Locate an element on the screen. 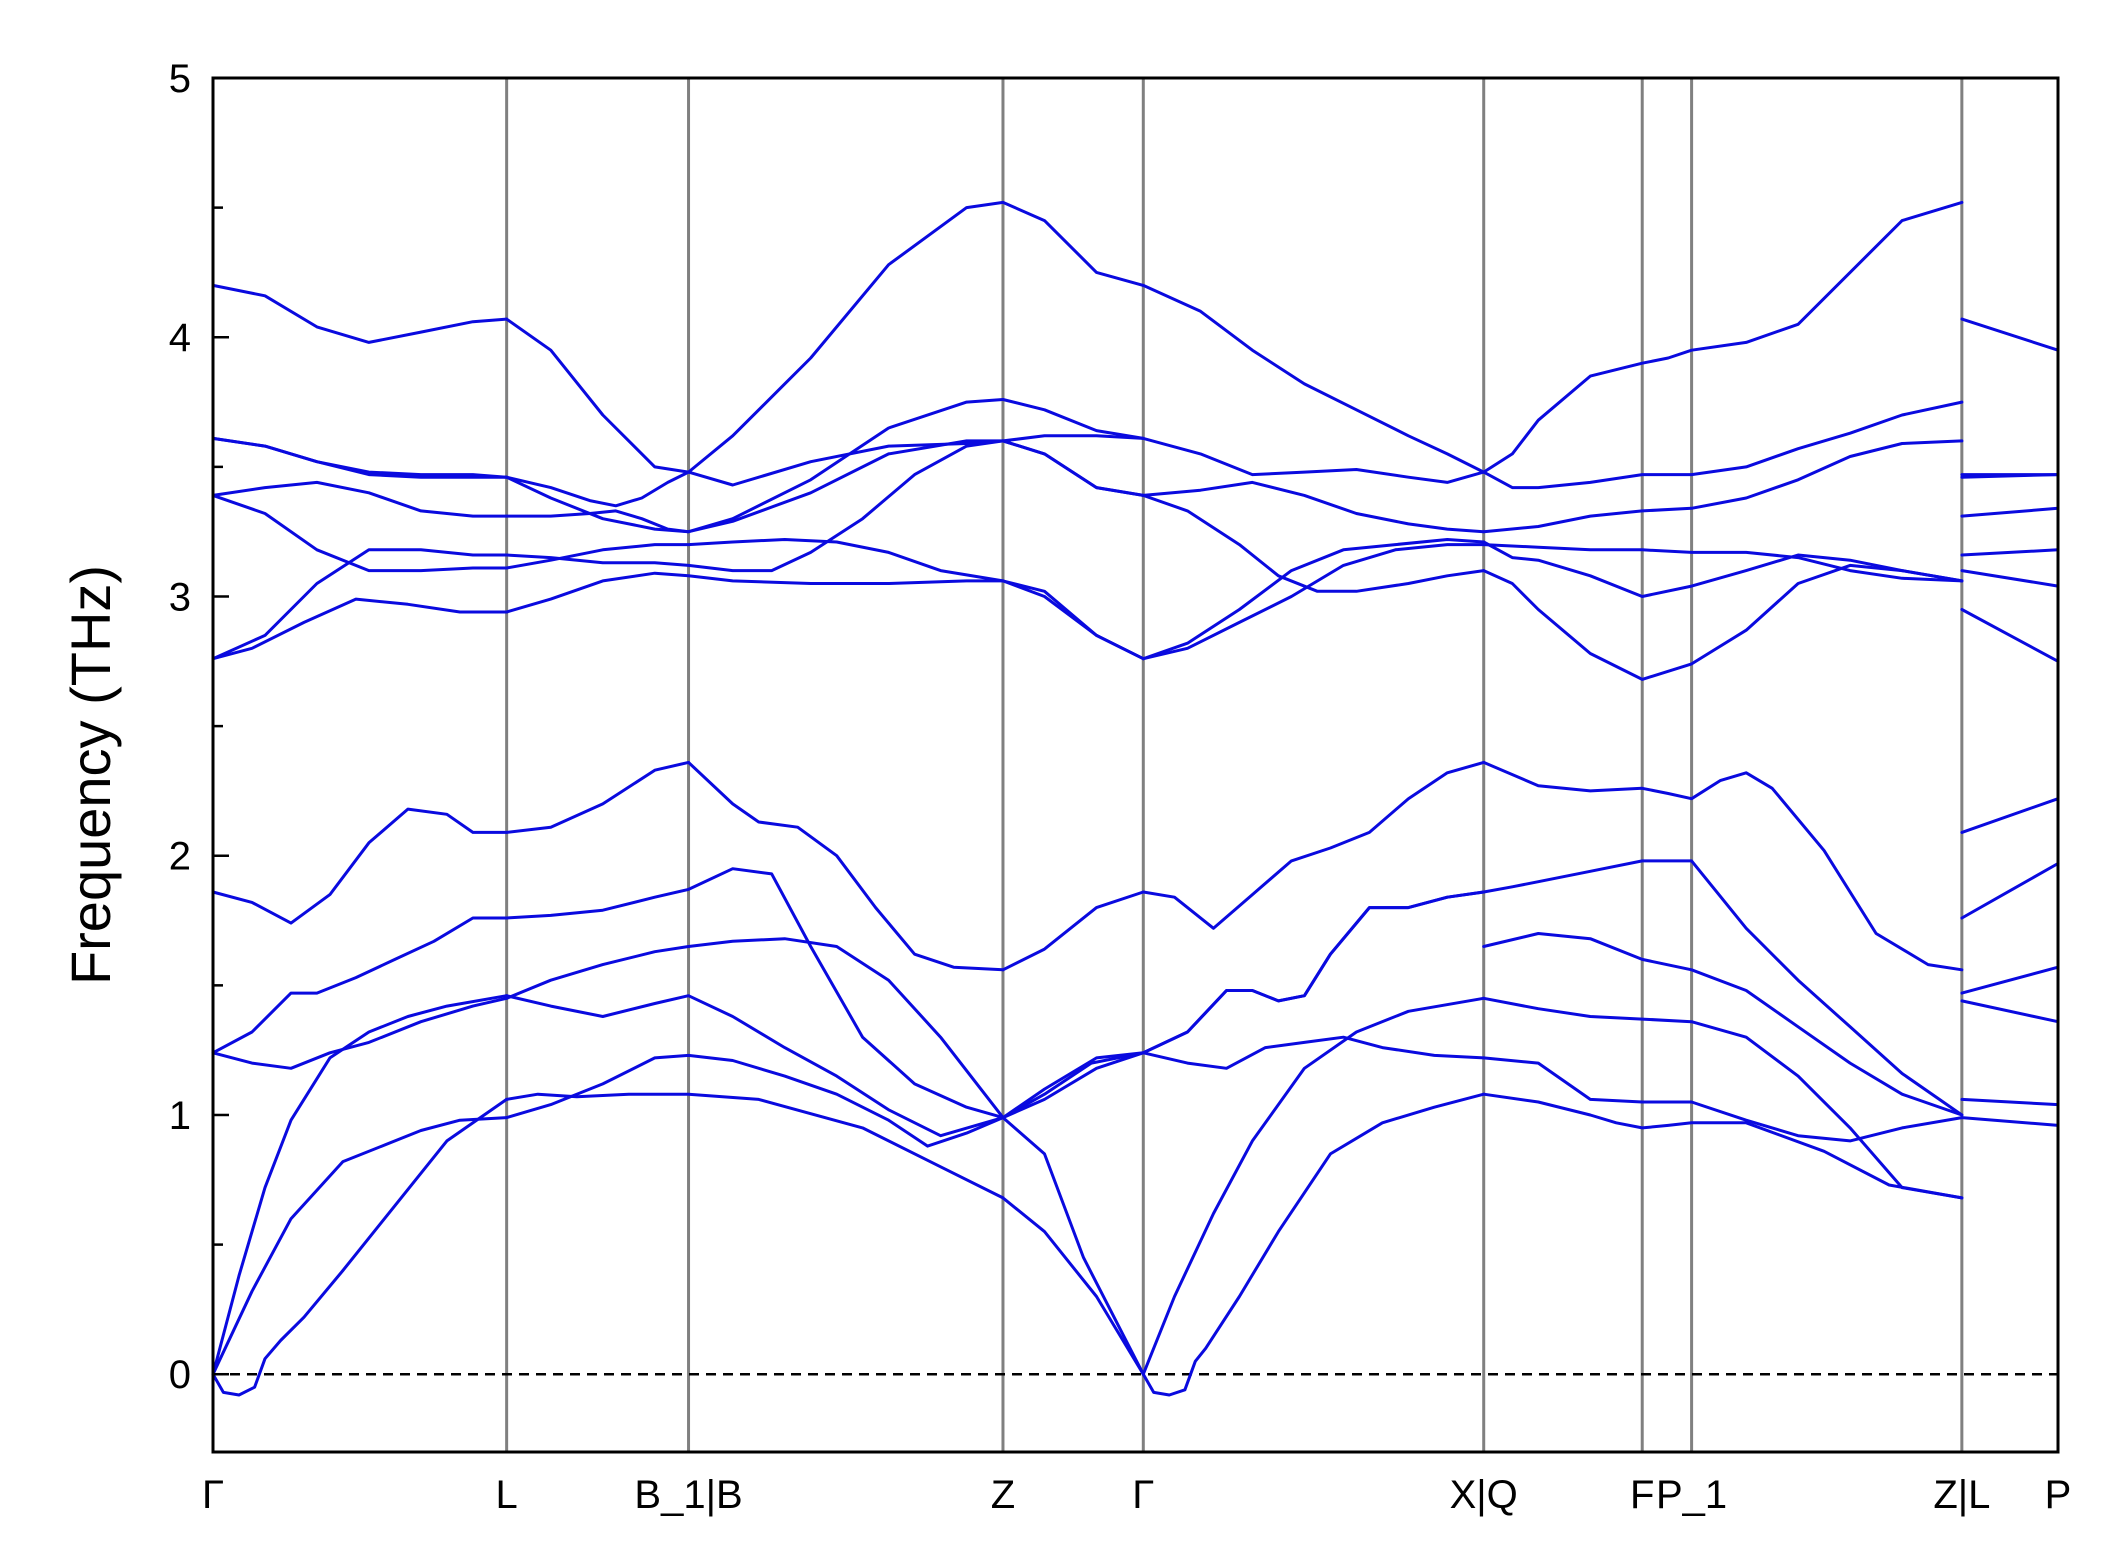  x-tick-label: P_1 is located at coordinates (1691, 1495).